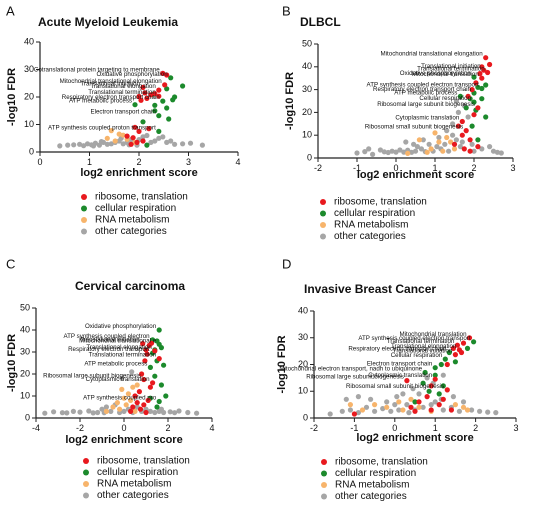 The width and height of the screenshot is (550, 517). What do you see at coordinates (25, 329) in the screenshot?
I see `y-tick-label: 40` at bounding box center [25, 329].